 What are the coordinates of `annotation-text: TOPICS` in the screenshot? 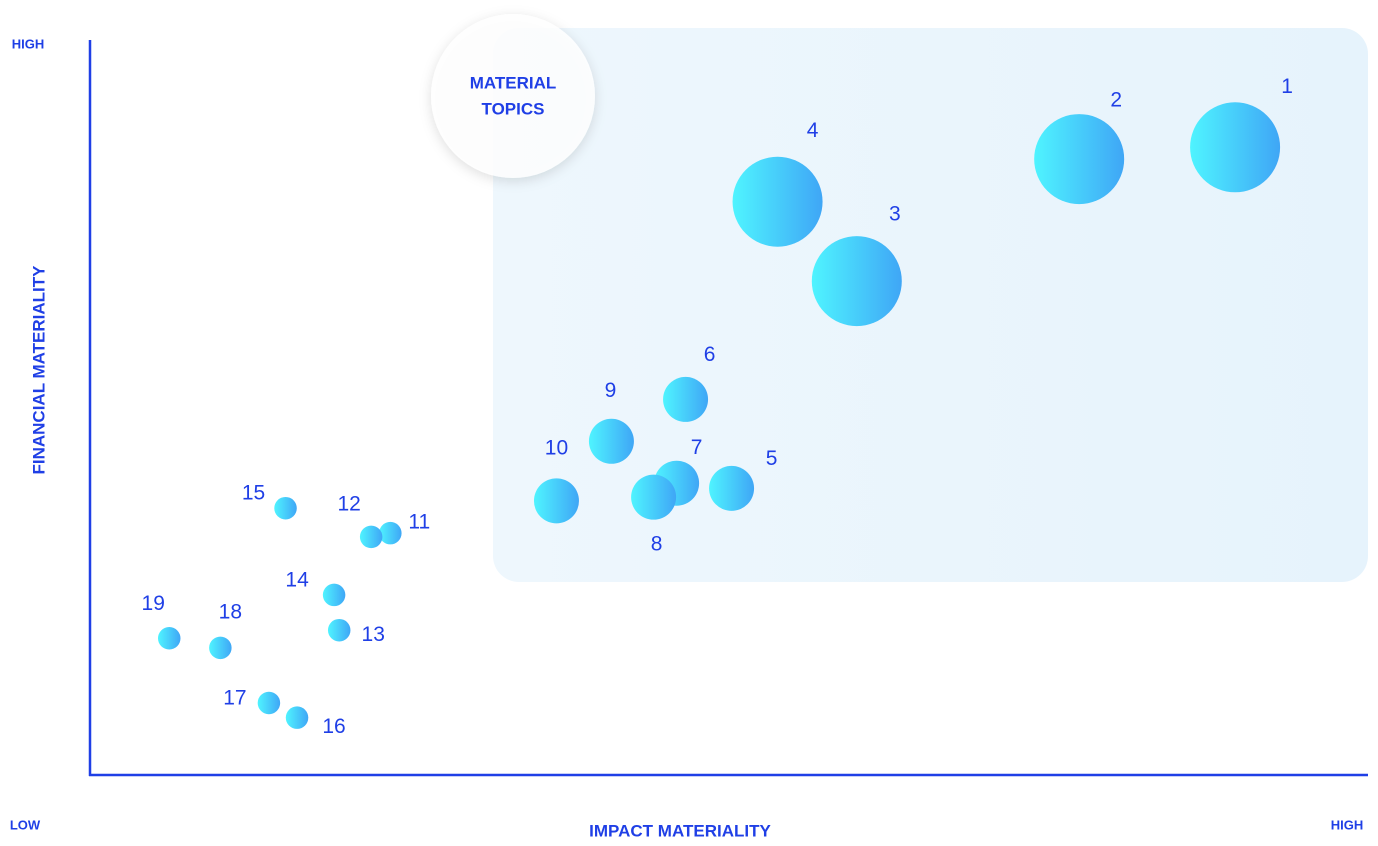 It's located at (513, 108).